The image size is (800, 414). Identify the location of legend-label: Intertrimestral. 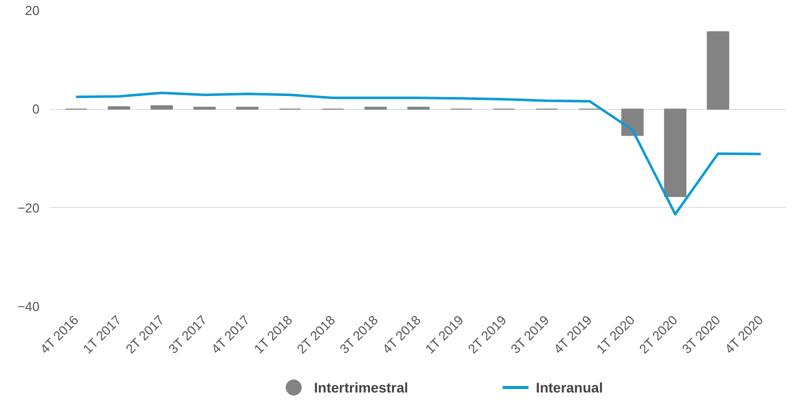
(361, 388).